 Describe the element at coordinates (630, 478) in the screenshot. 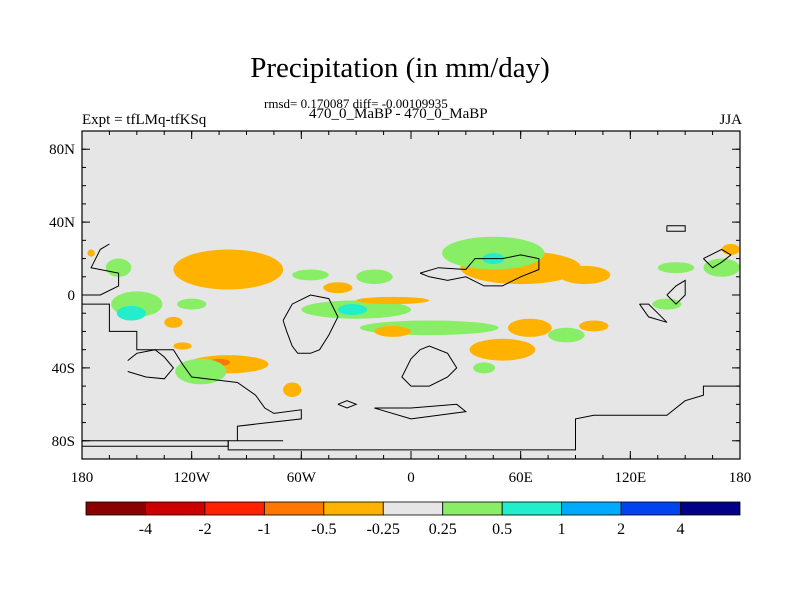

I see `x-tick-label: 120E` at that location.